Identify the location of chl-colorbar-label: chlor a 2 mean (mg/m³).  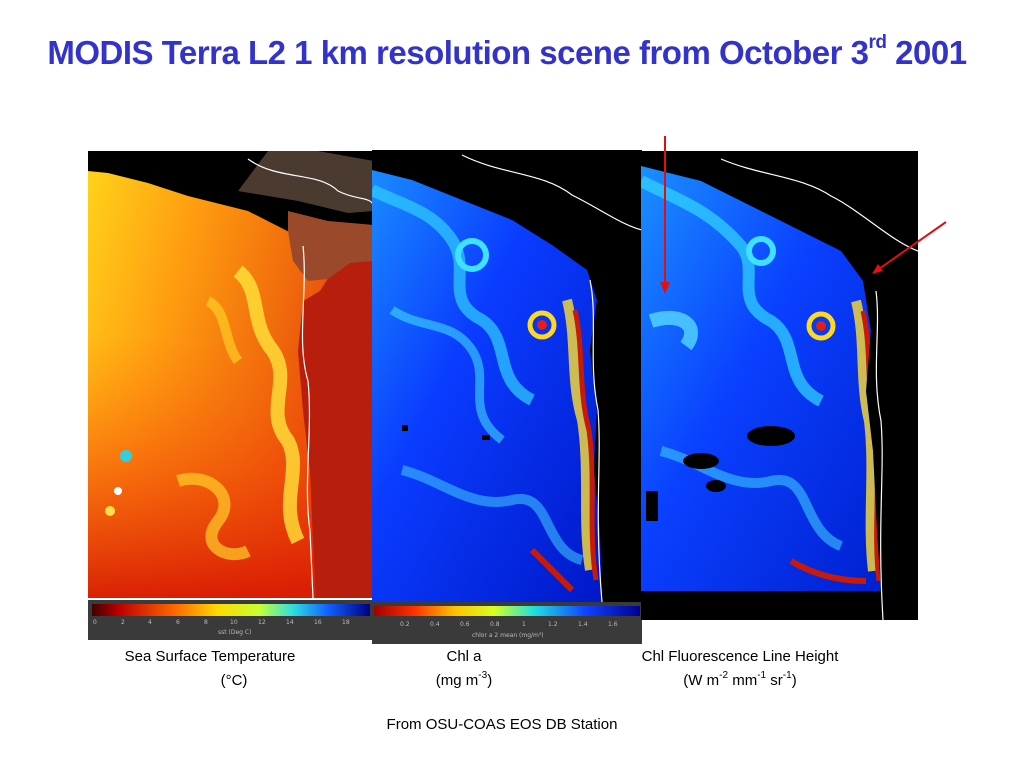
(508, 635).